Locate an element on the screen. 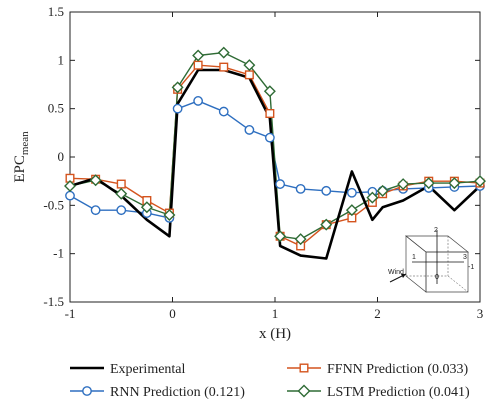 This screenshot has width=500, height=413. x-axis-label: x (H) is located at coordinates (275, 334).